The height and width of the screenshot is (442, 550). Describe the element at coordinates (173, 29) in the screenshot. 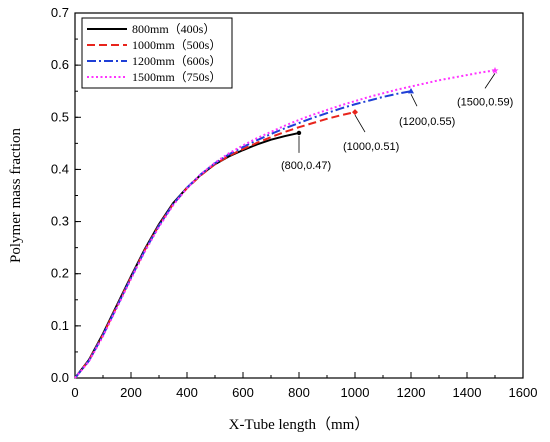

I see `legend-label: 800mm（400s）` at that location.